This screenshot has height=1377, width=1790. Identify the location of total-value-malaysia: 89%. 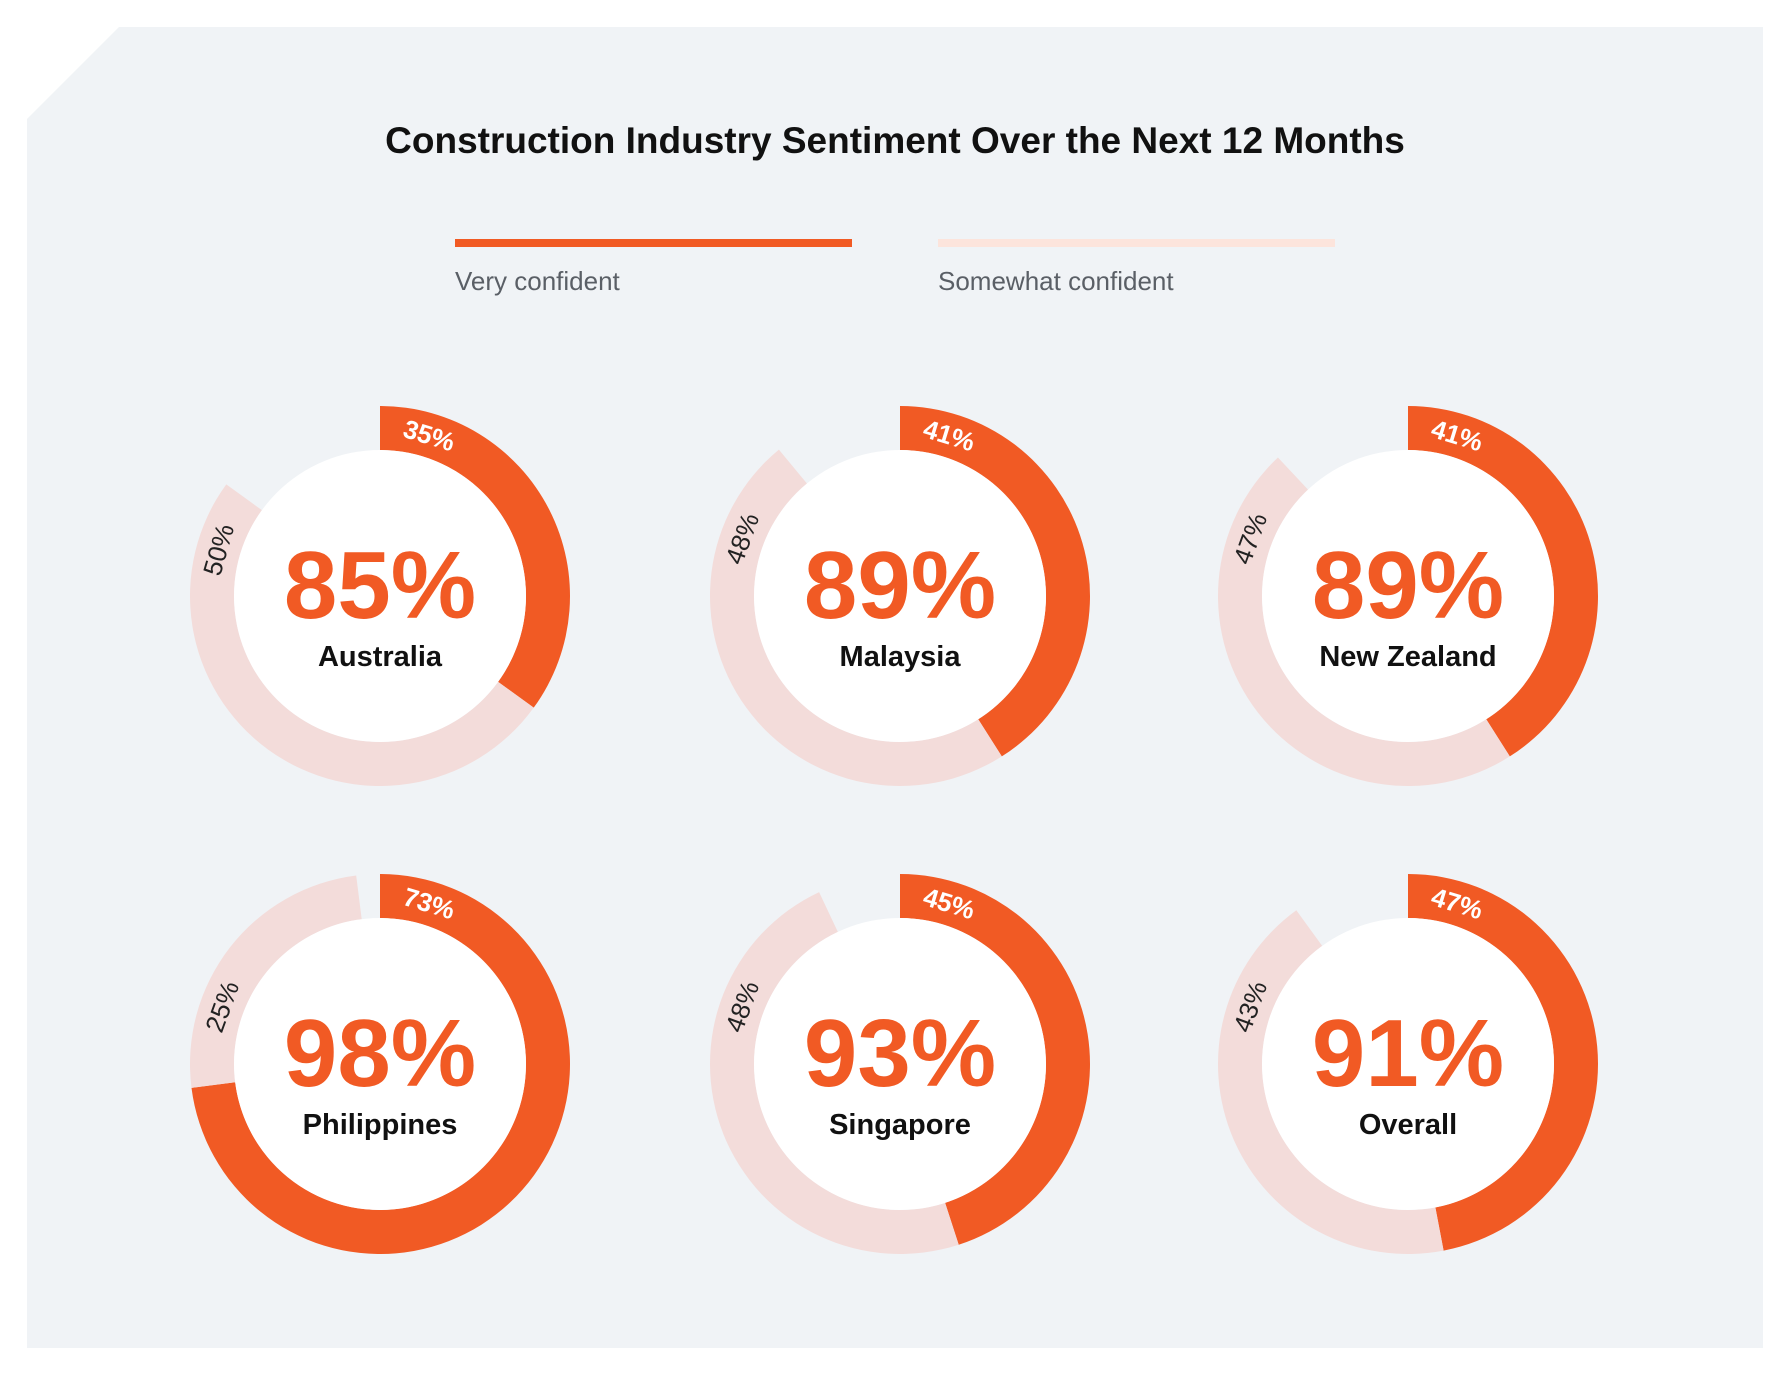
(900, 585).